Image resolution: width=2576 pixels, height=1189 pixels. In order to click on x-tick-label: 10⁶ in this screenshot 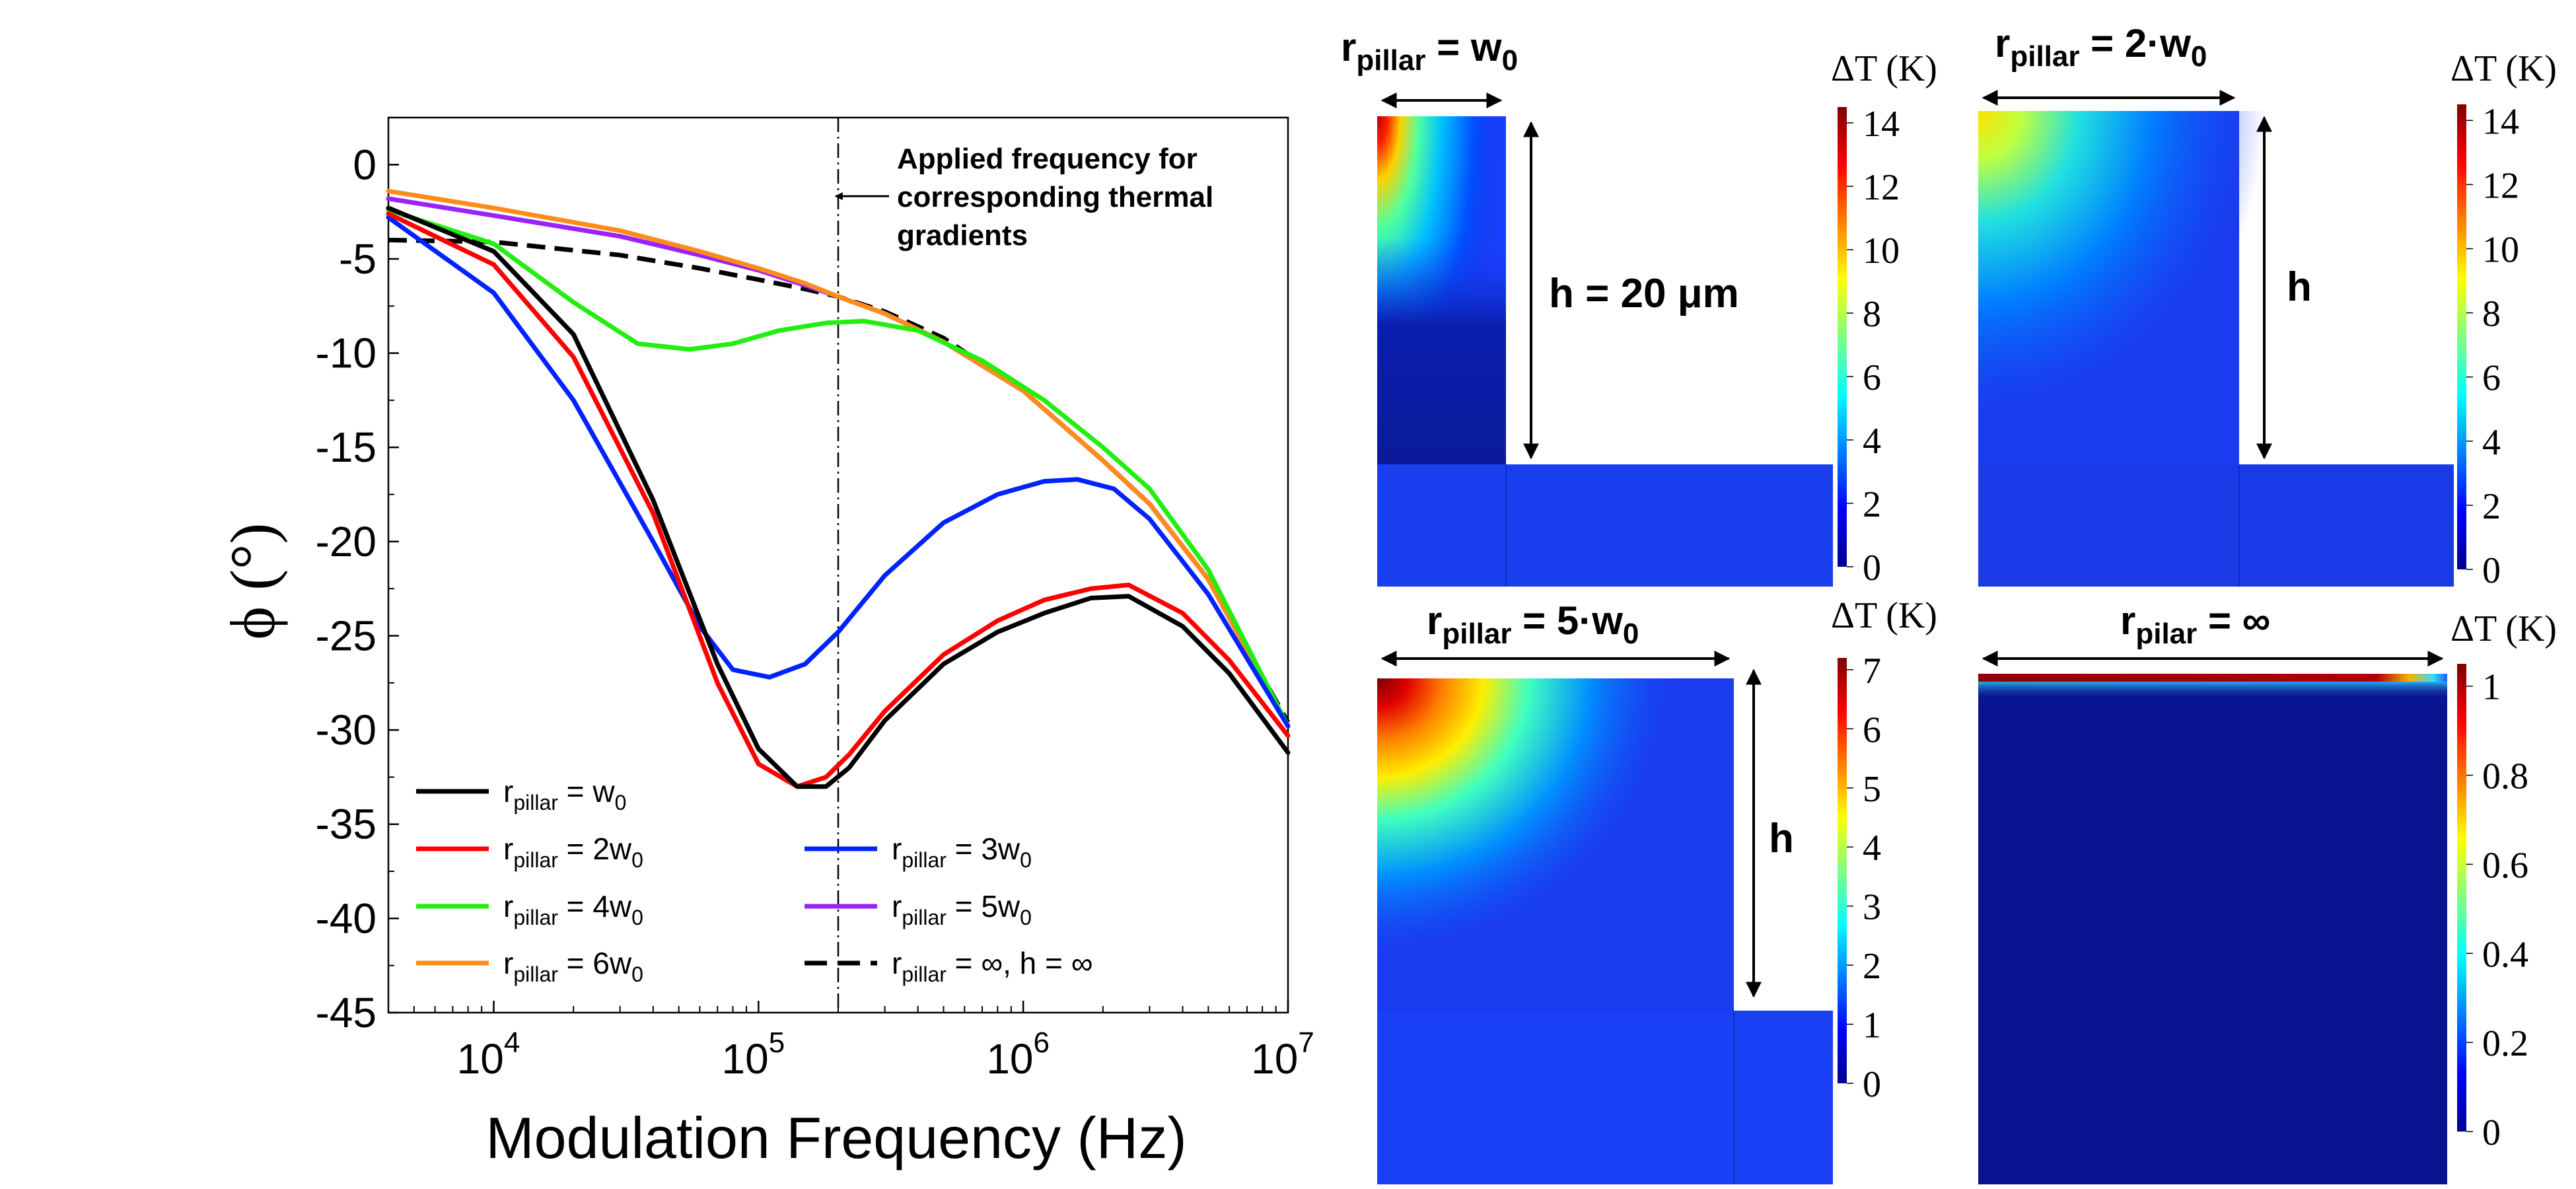, I will do `click(1018, 1055)`.